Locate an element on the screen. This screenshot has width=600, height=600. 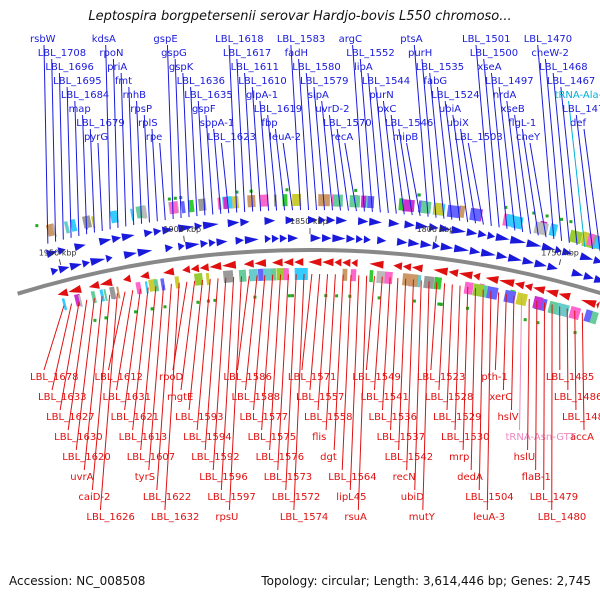
reverse-gene-label: rsuA is located at coordinates (355, 517).